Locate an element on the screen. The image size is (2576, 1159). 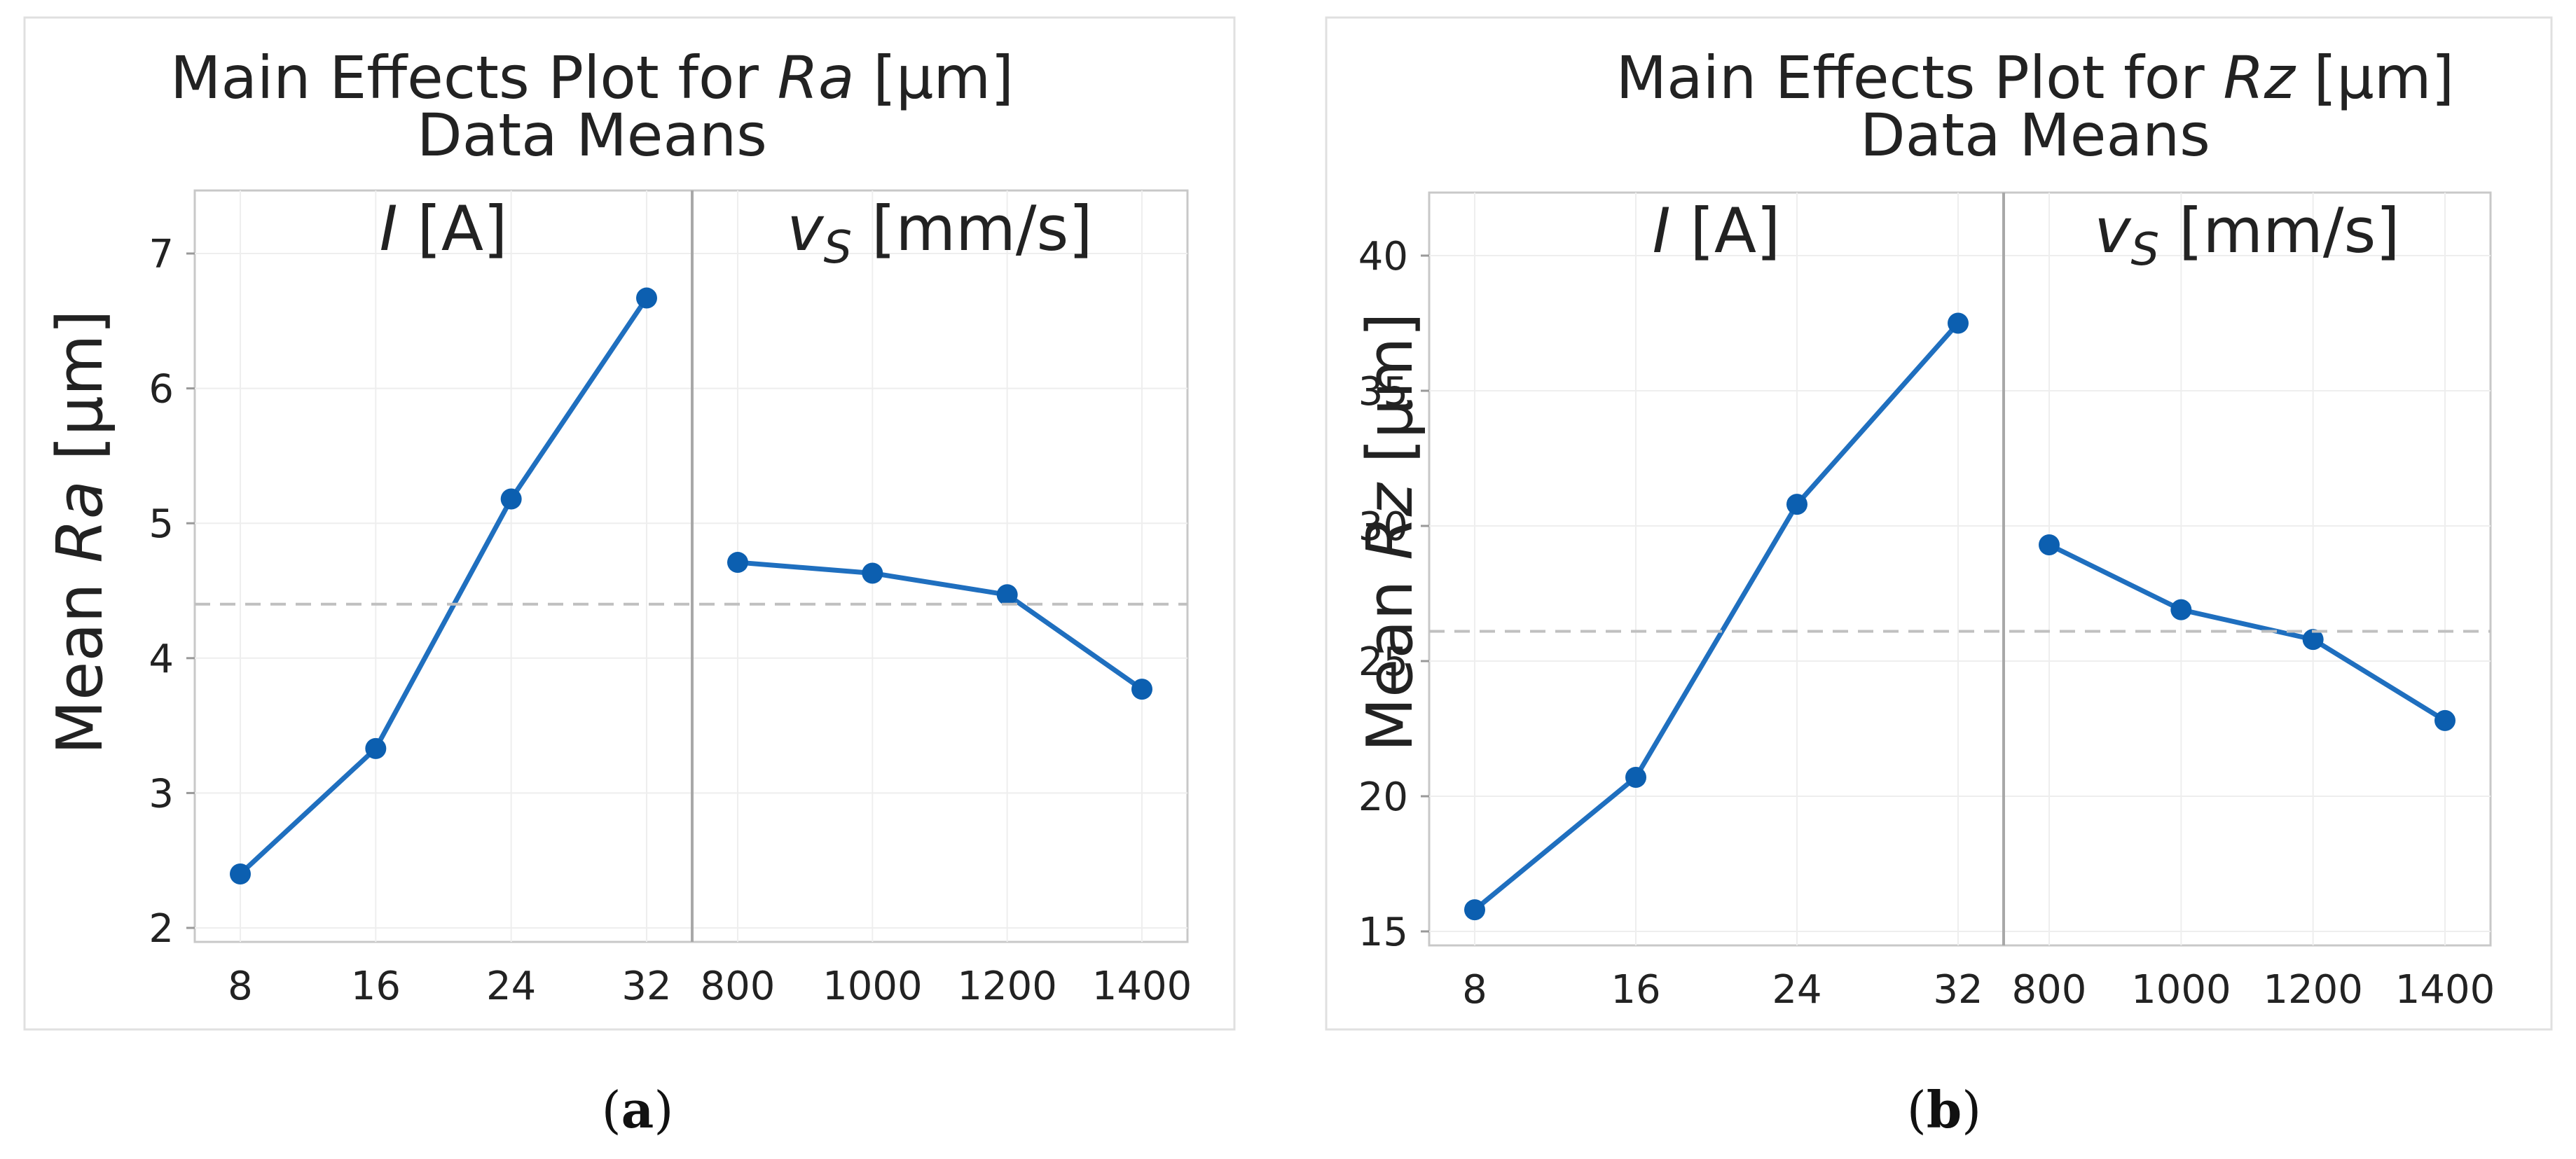
figure-caption: (a) is located at coordinates (638, 1109).